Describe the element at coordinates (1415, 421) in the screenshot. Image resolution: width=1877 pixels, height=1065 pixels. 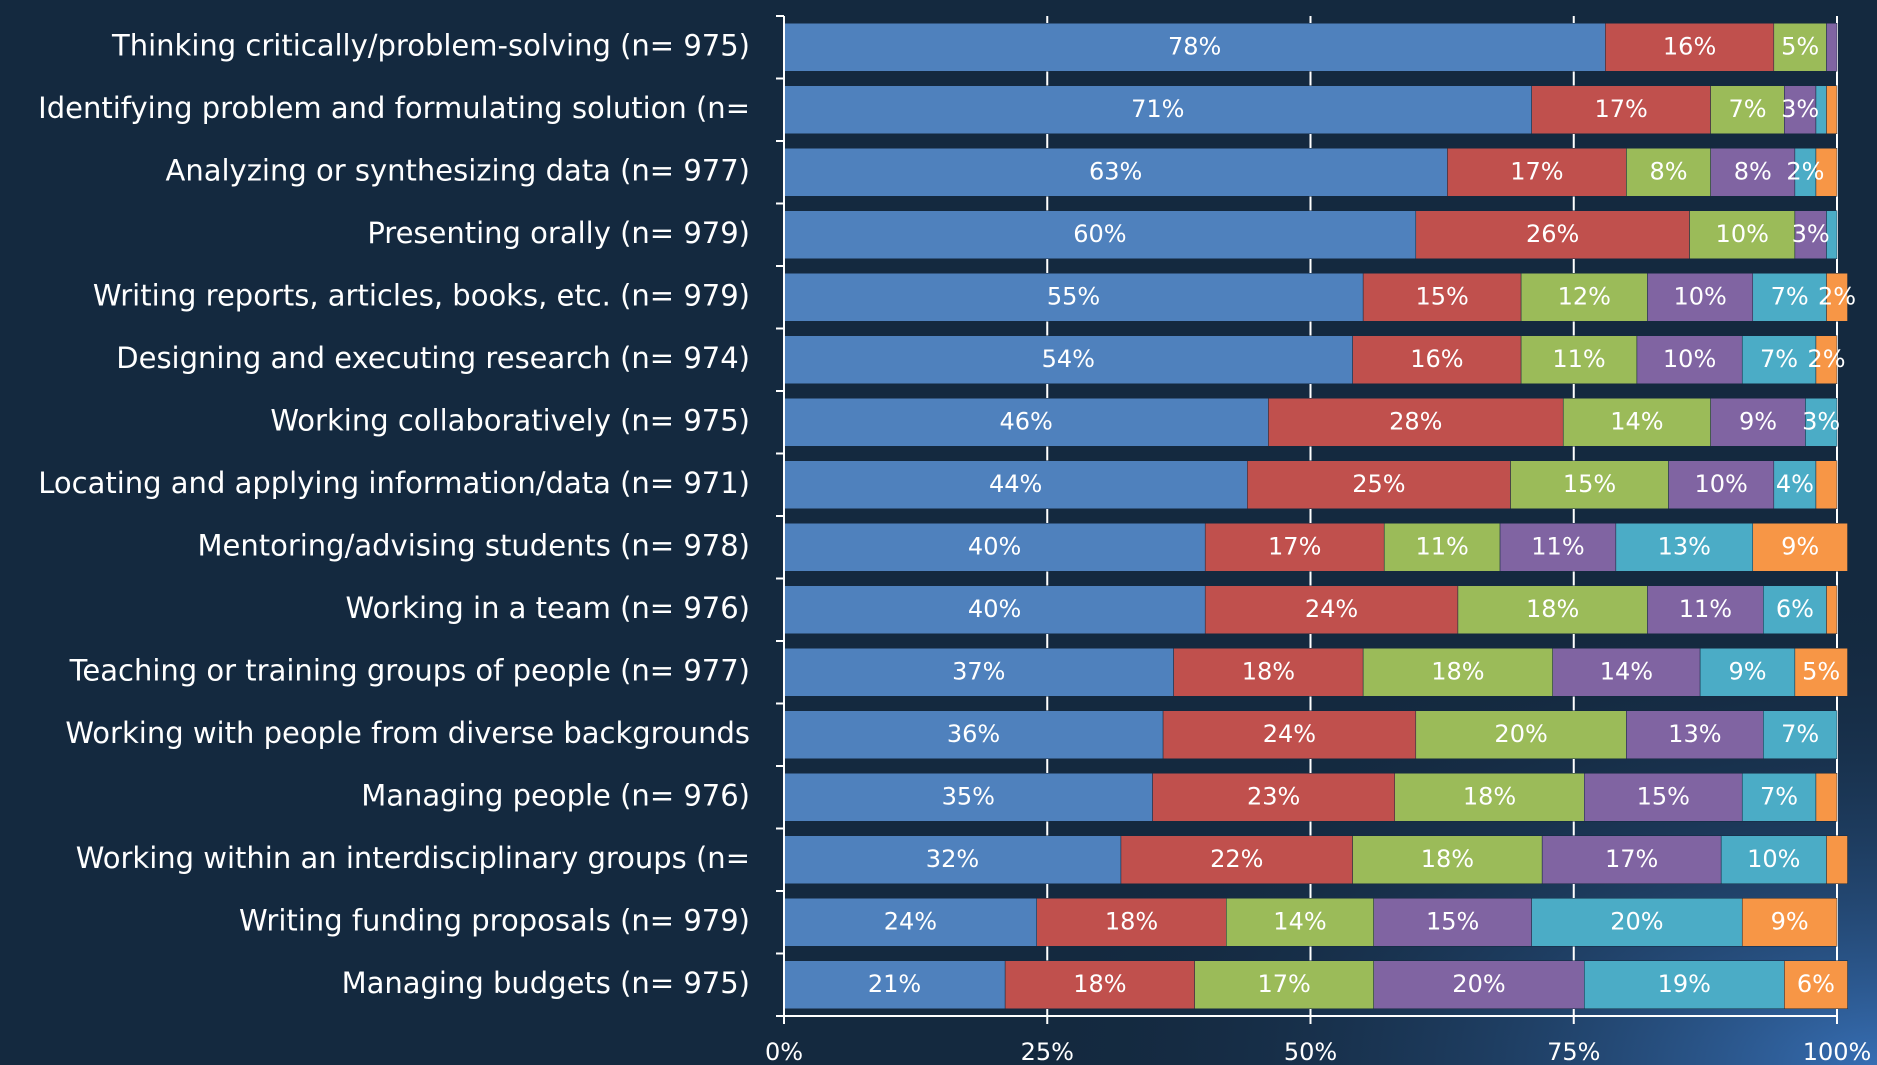
I see `value-label: 28%` at that location.